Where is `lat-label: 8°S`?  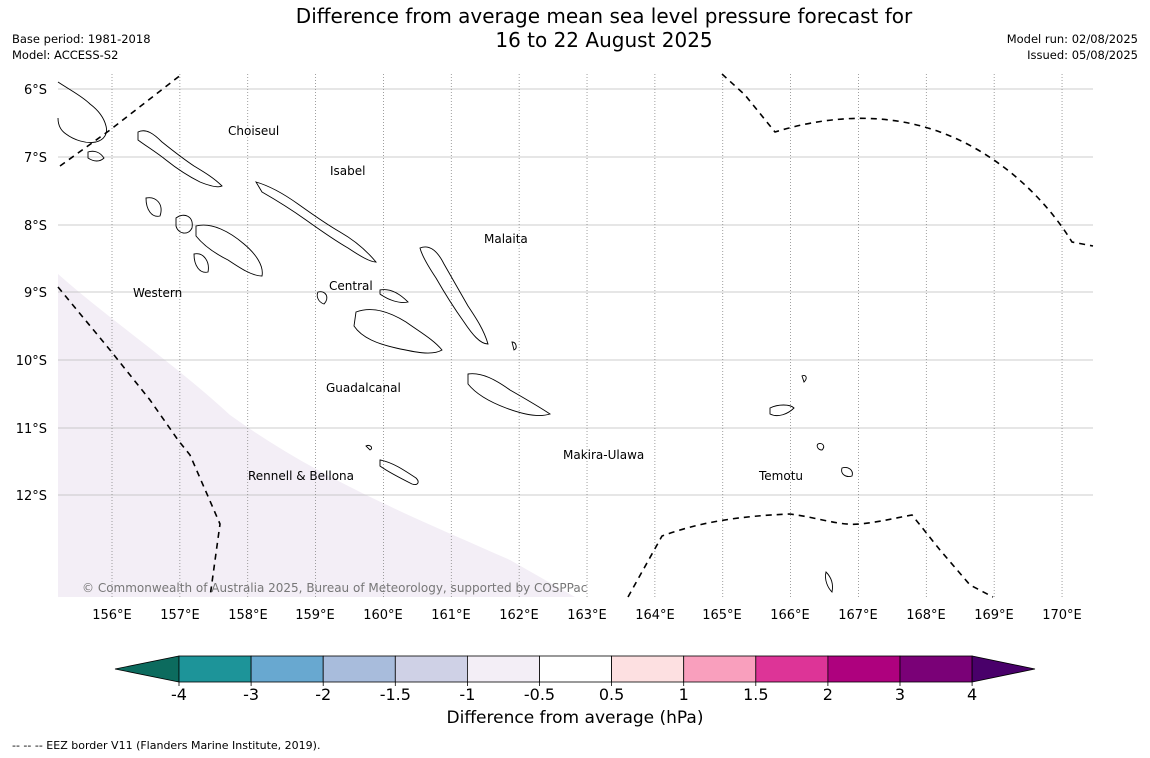
lat-label: 8°S is located at coordinates (35, 226).